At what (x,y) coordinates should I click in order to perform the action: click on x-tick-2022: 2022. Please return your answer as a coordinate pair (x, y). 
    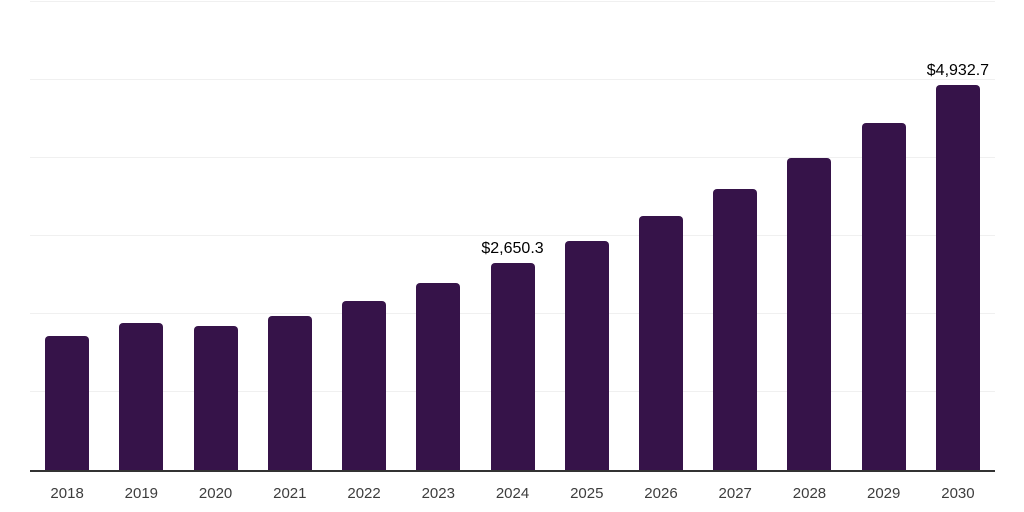
    Looking at the image, I should click on (364, 493).